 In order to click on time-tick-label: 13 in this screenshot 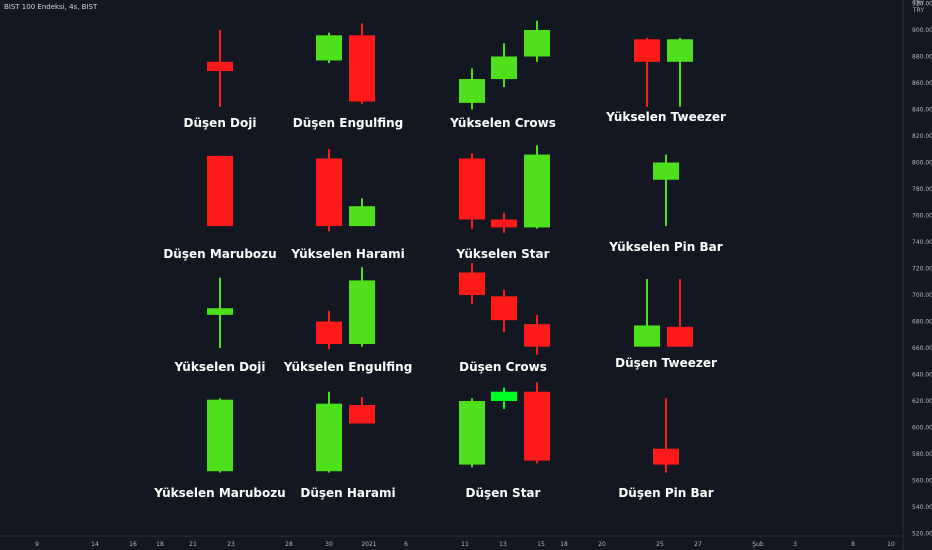, I will do `click(503, 544)`.